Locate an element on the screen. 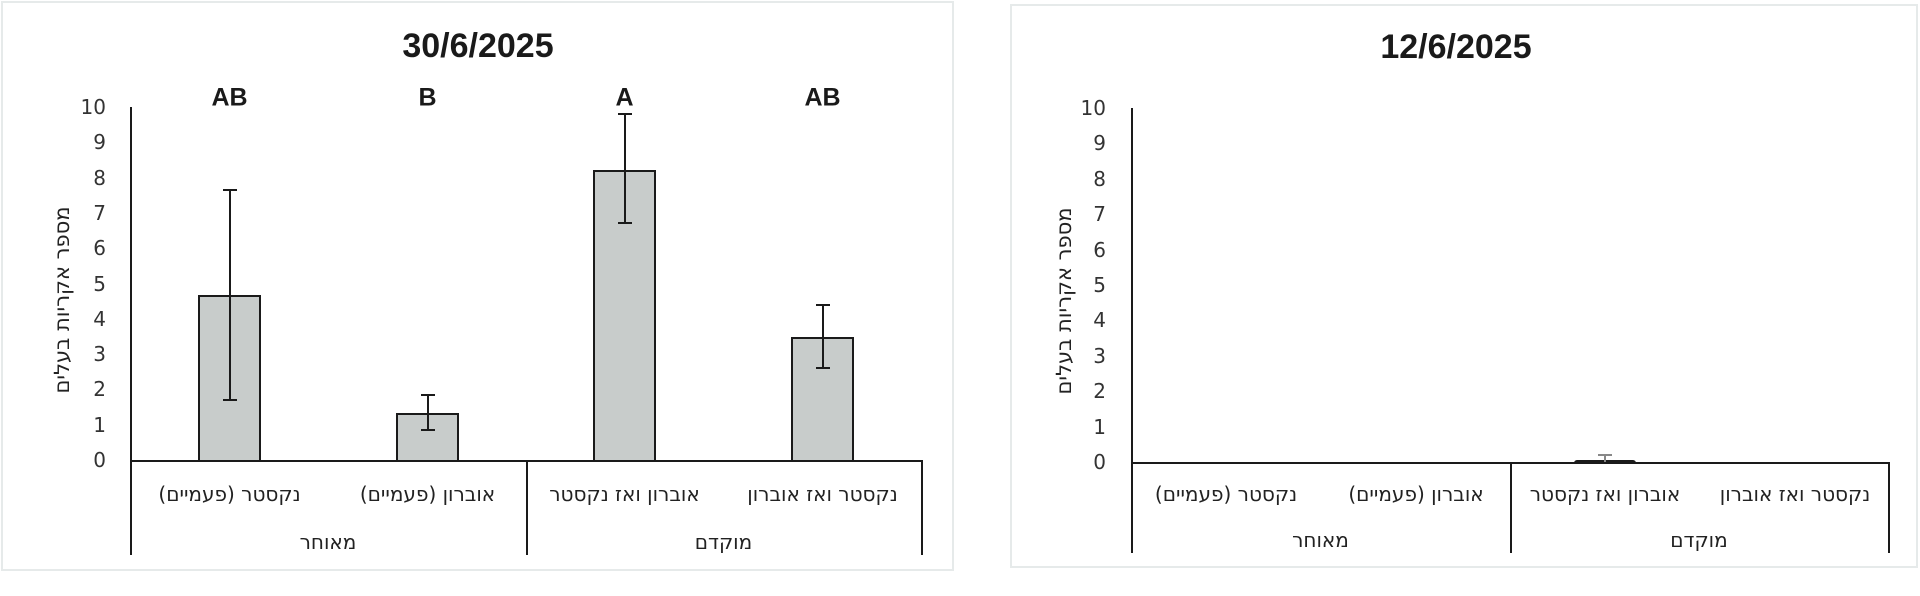  chart-title: 12/6/2025 is located at coordinates (1456, 47).